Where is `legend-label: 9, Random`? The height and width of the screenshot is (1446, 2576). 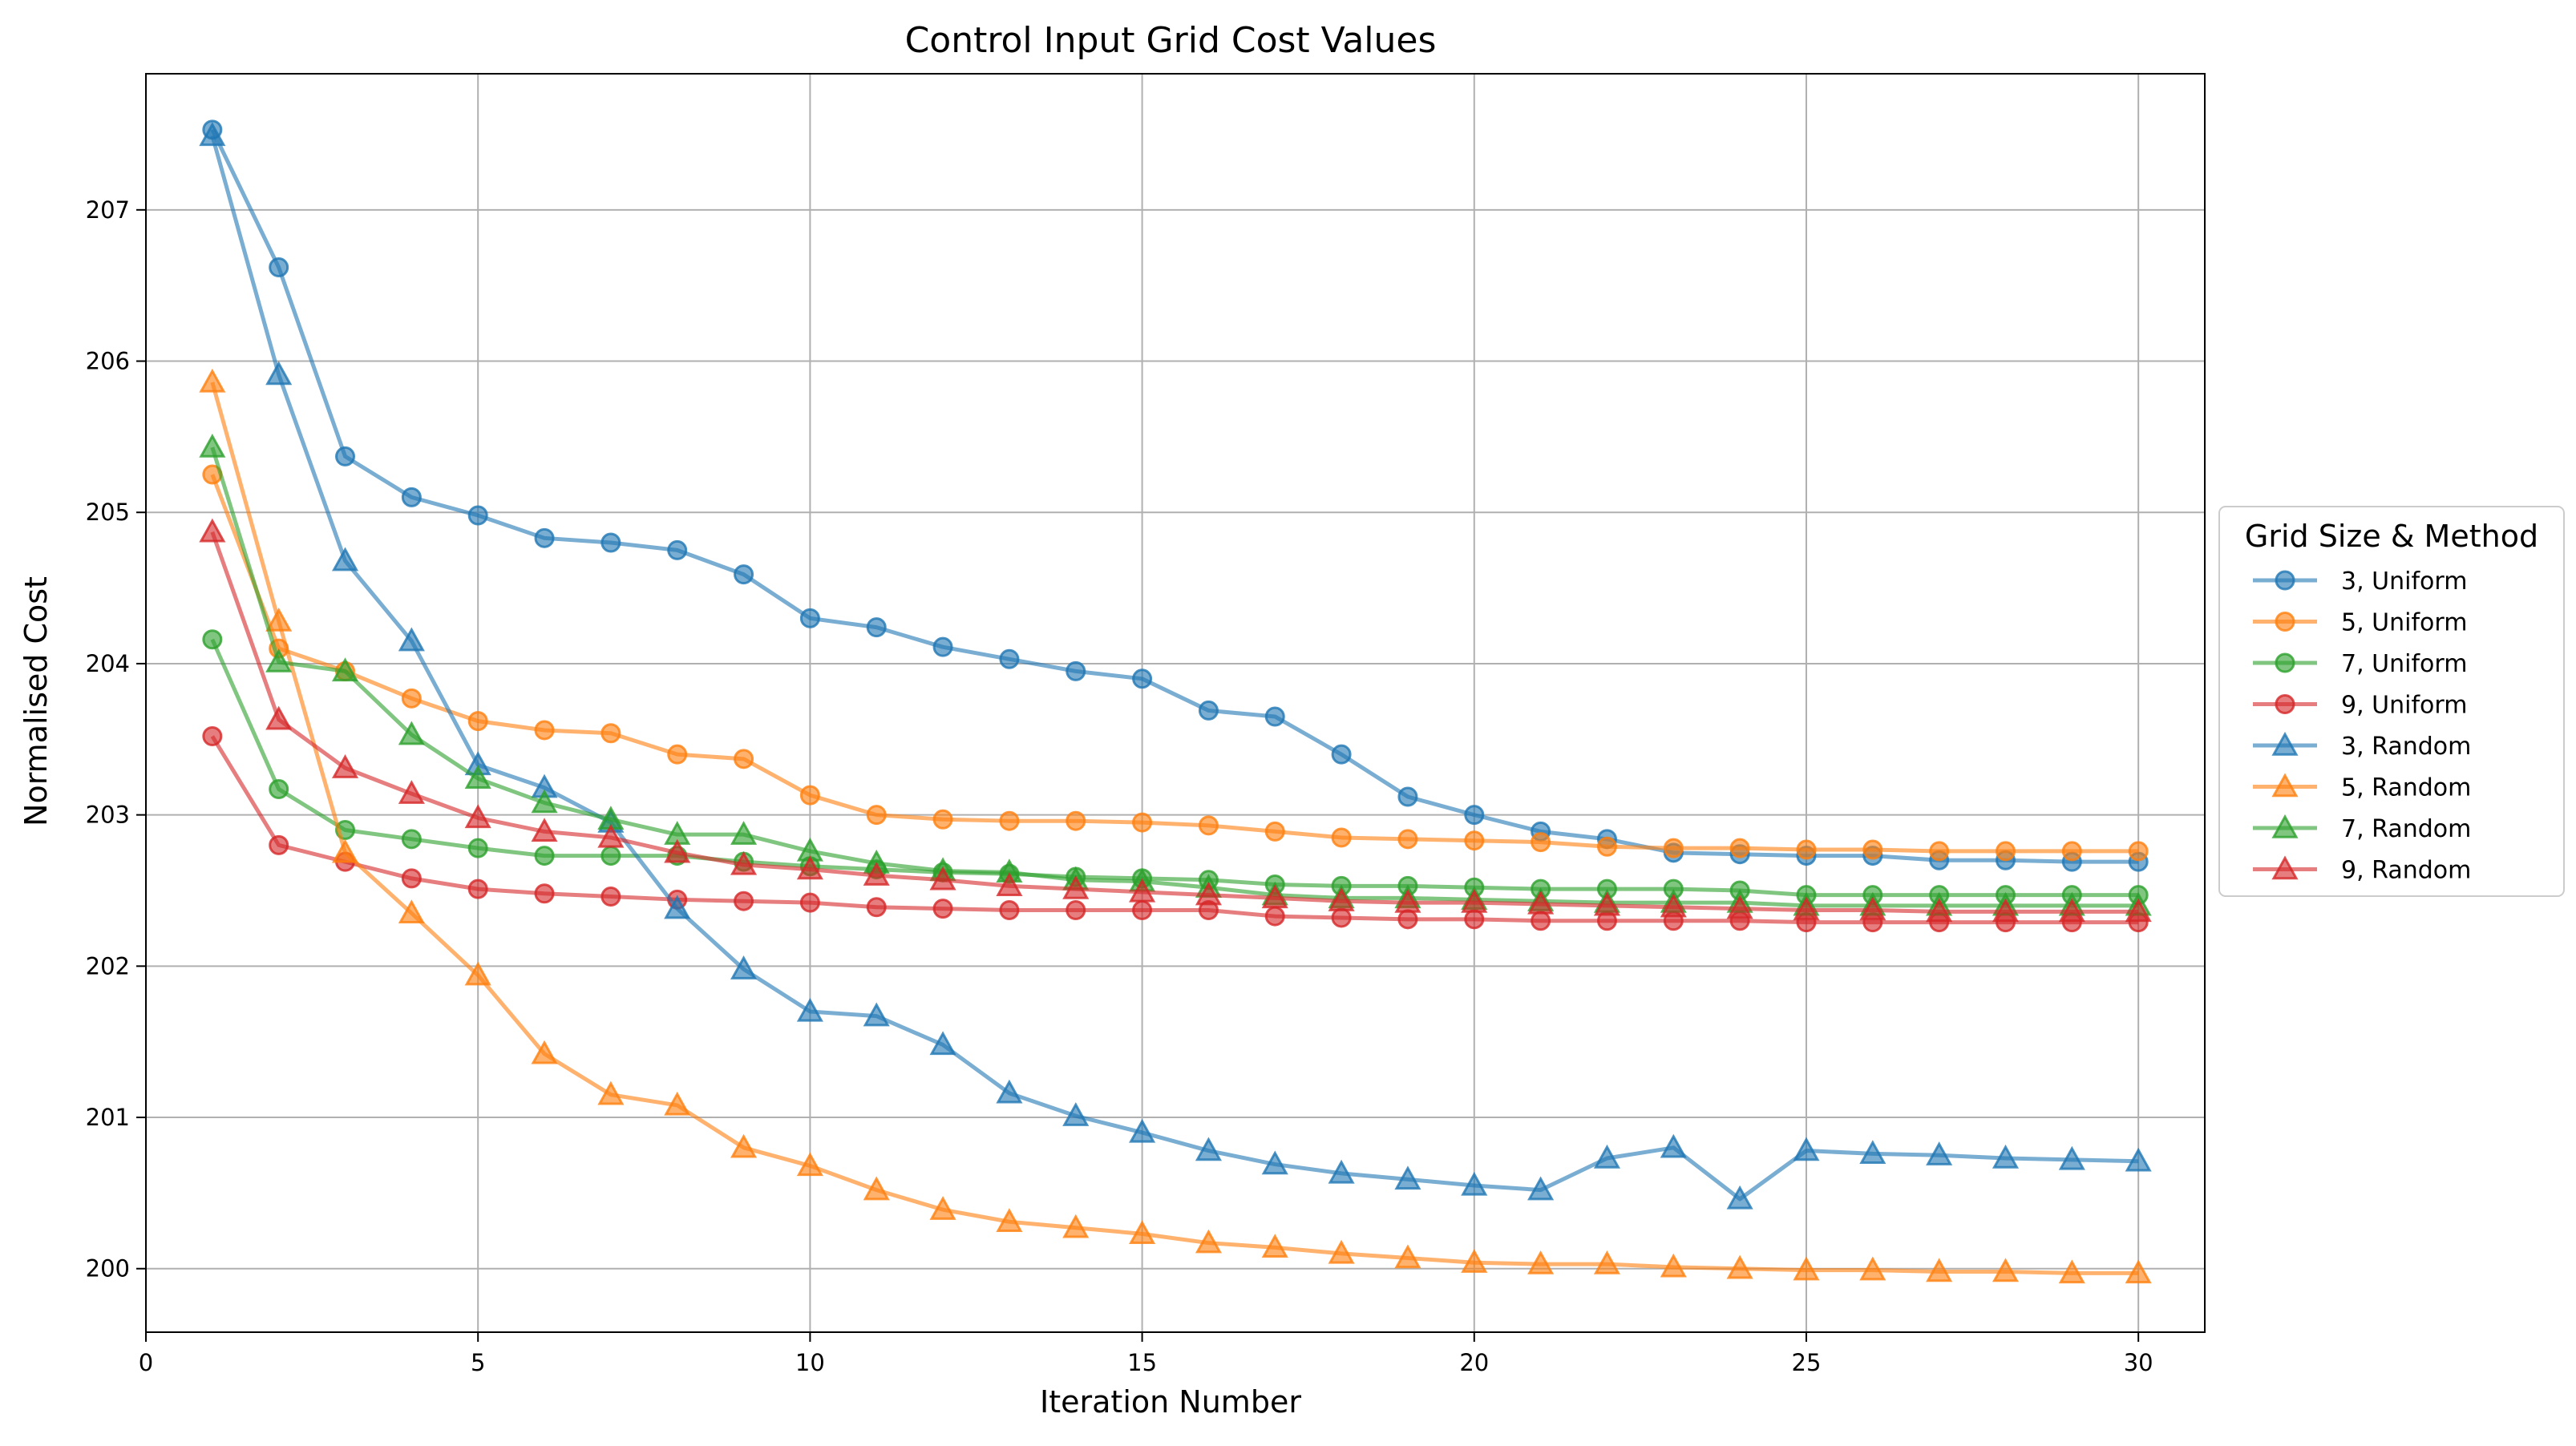
legend-label: 9, Random is located at coordinates (2406, 871).